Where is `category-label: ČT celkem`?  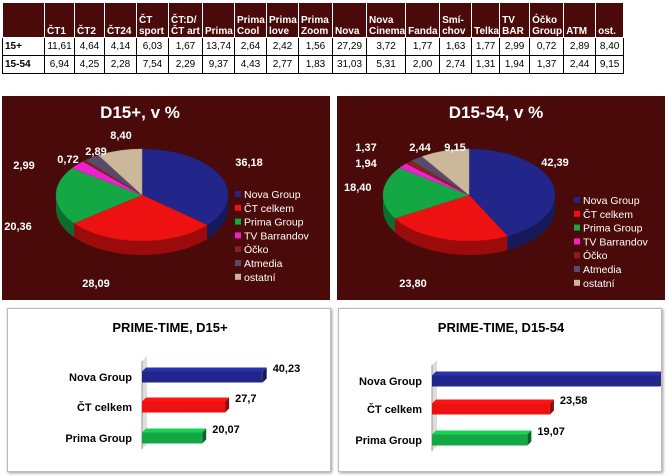 category-label: ČT celkem is located at coordinates (104, 407).